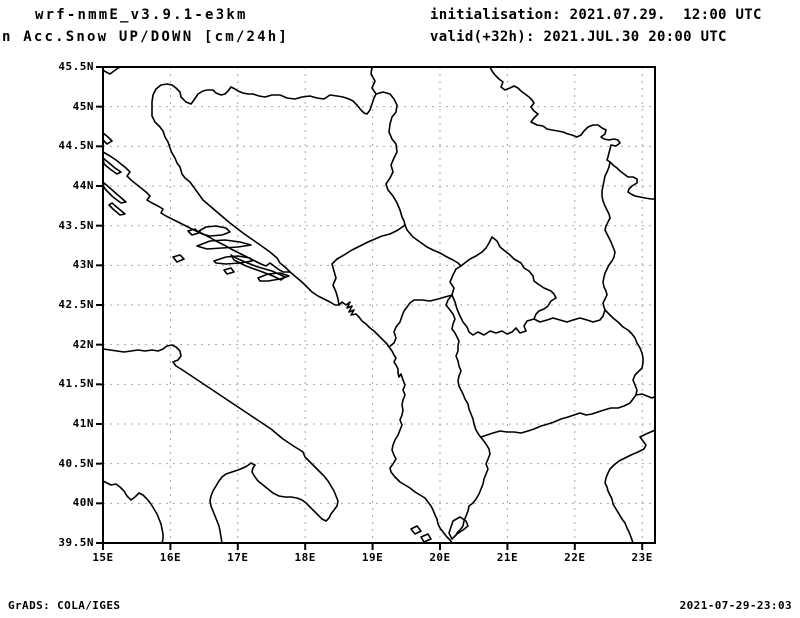 This screenshot has height=618, width=800. I want to click on map-line-serbia_bulgaria, so click(622, 278).